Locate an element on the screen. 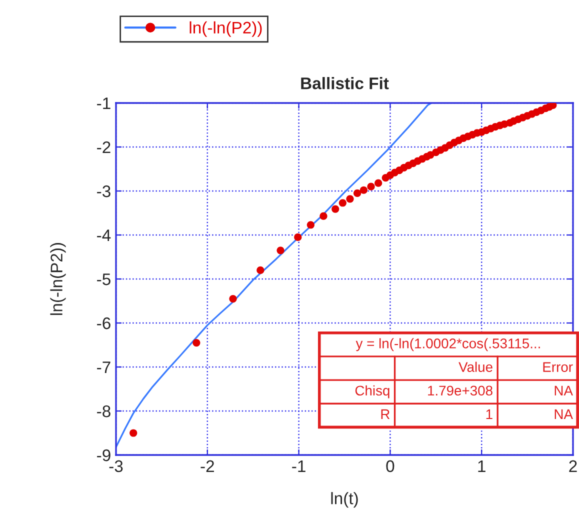  chart-title: Ballistic Fit is located at coordinates (345, 83).